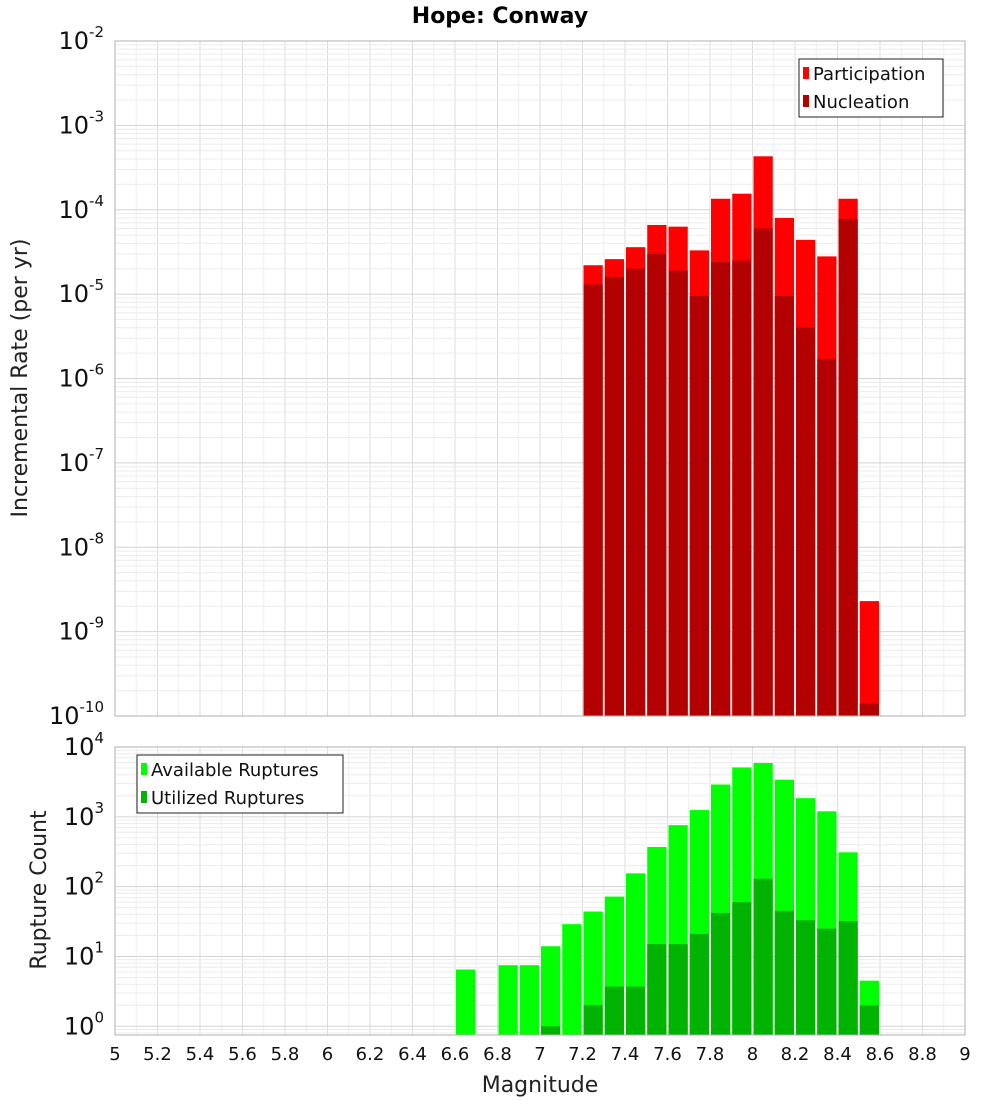 This screenshot has width=1000, height=1100. What do you see at coordinates (370, 1054) in the screenshot?
I see `x-tick-label: 6.2` at bounding box center [370, 1054].